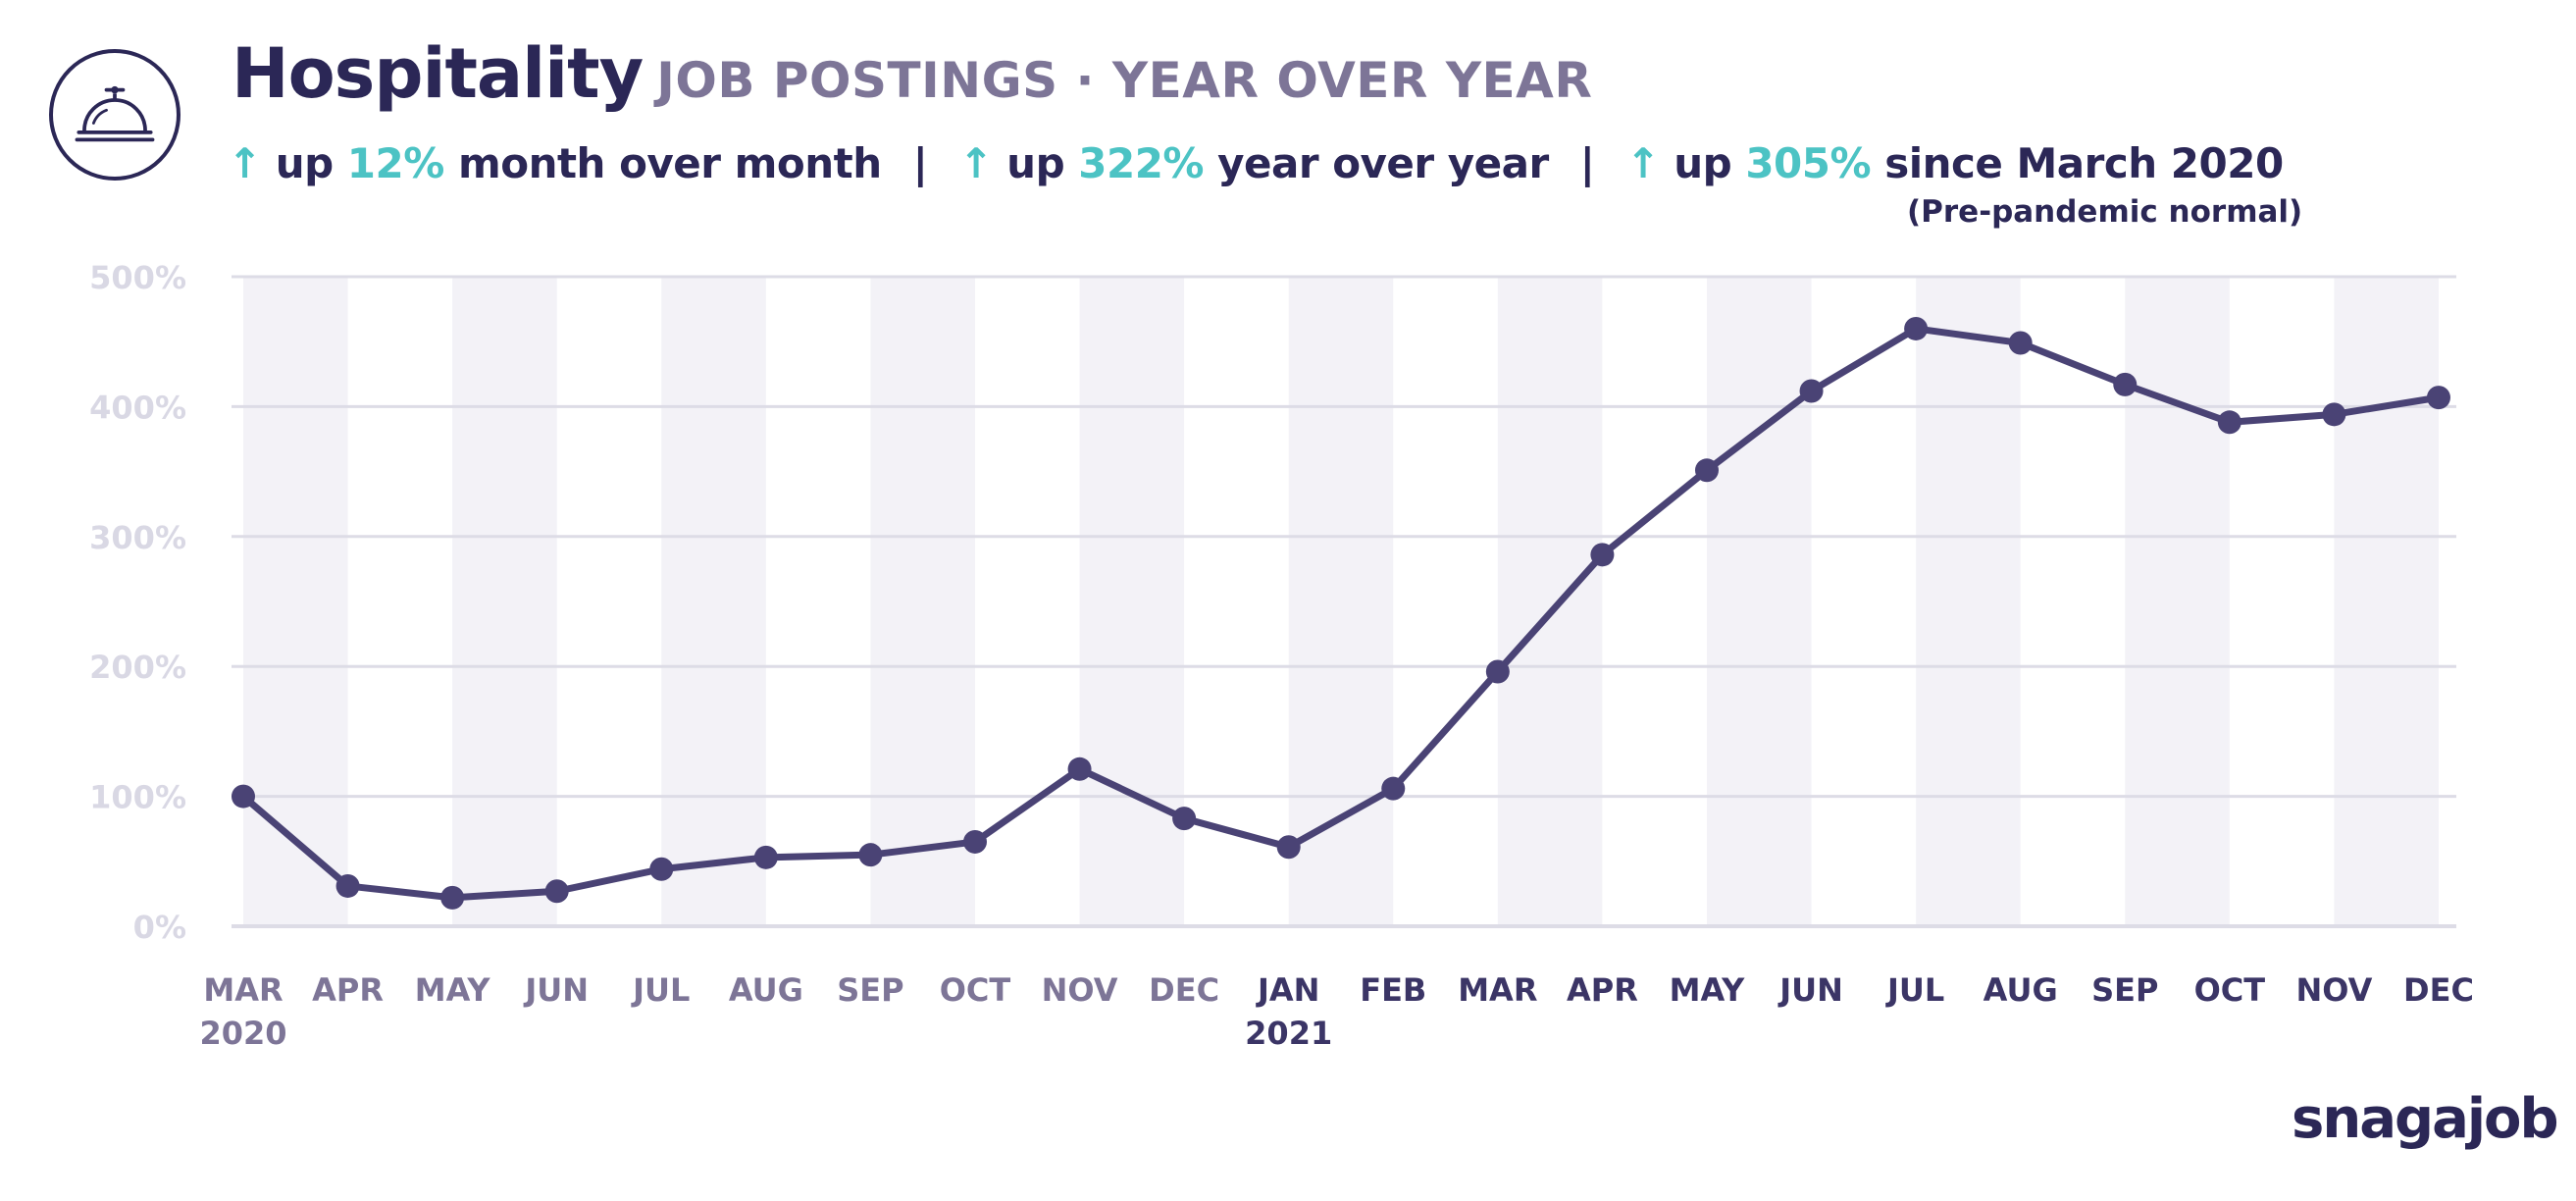 This screenshot has width=2576, height=1201. Describe the element at coordinates (137, 602) in the screenshot. I see `y-axis-ticks: 0% 100% 200% 300% 400% 500%` at that location.